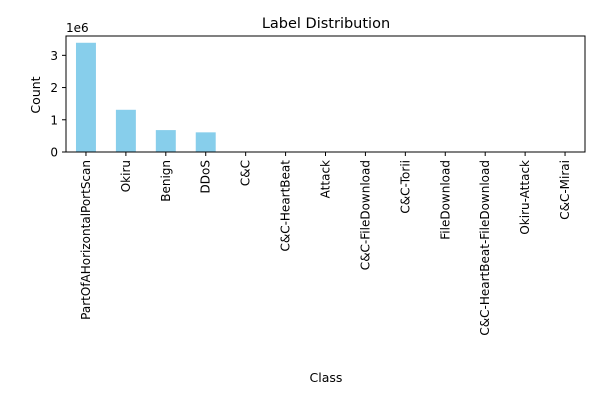  Describe the element at coordinates (326, 377) in the screenshot. I see `x-axis-label: Class` at that location.